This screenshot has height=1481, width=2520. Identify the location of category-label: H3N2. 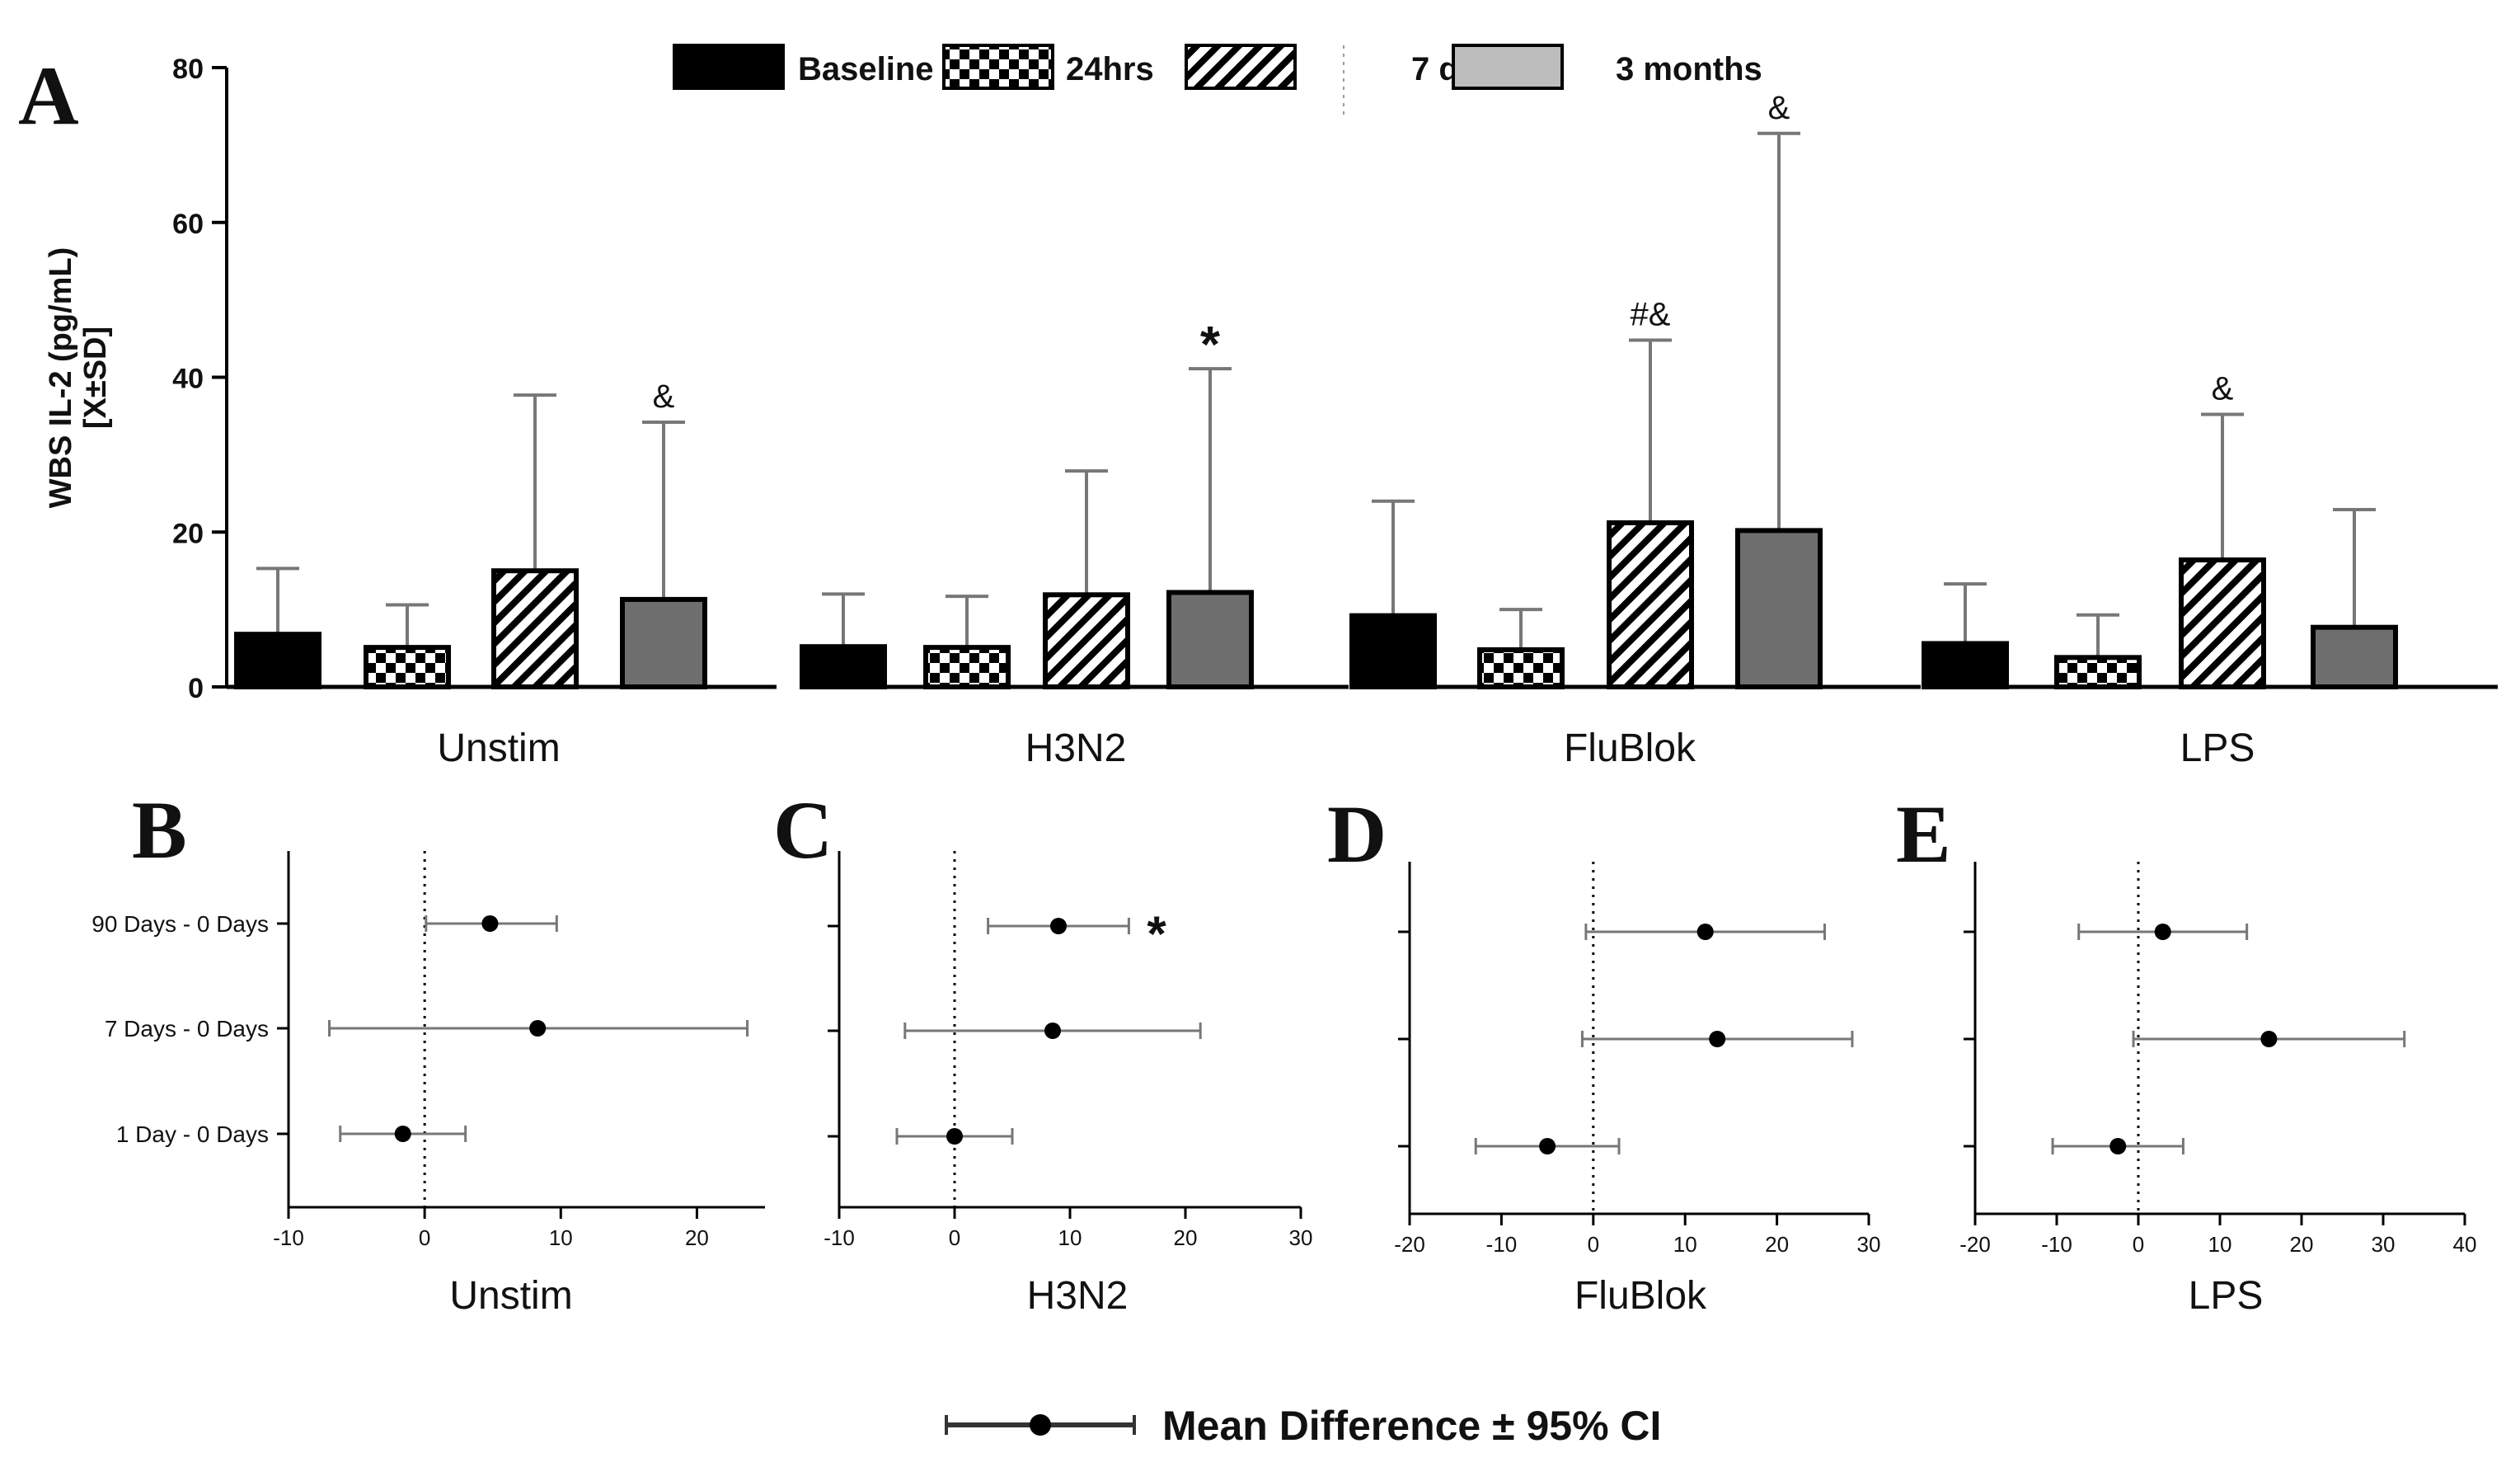
(1076, 748).